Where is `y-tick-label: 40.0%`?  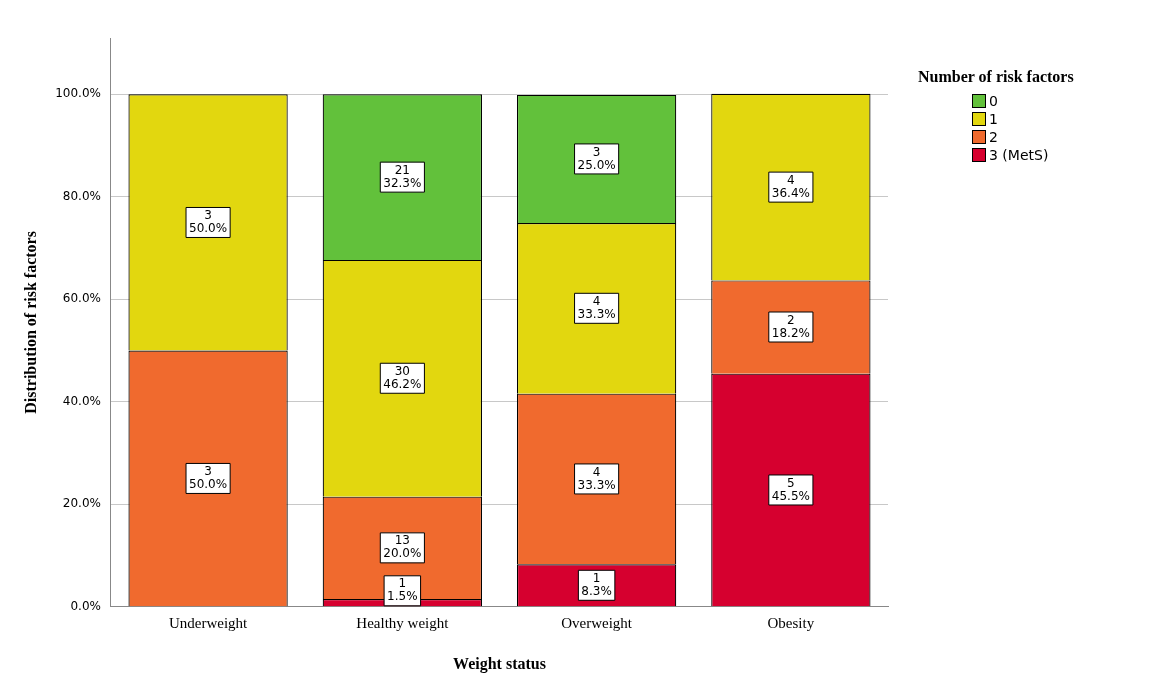 y-tick-label: 40.0% is located at coordinates (81, 400).